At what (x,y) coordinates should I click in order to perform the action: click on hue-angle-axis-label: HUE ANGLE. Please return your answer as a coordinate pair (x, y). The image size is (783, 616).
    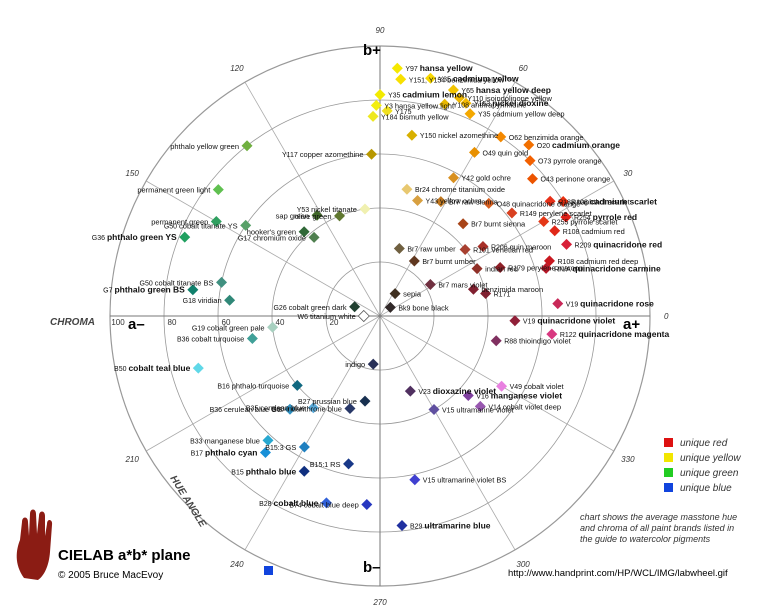
    Looking at the image, I should click on (187, 502).